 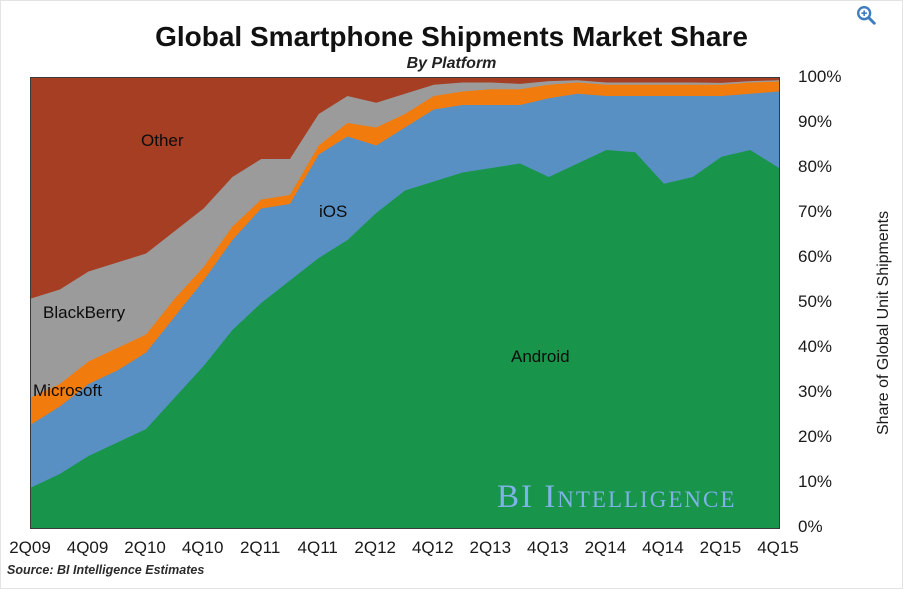 What do you see at coordinates (663, 547) in the screenshot?
I see `x-tick-label: 4Q14` at bounding box center [663, 547].